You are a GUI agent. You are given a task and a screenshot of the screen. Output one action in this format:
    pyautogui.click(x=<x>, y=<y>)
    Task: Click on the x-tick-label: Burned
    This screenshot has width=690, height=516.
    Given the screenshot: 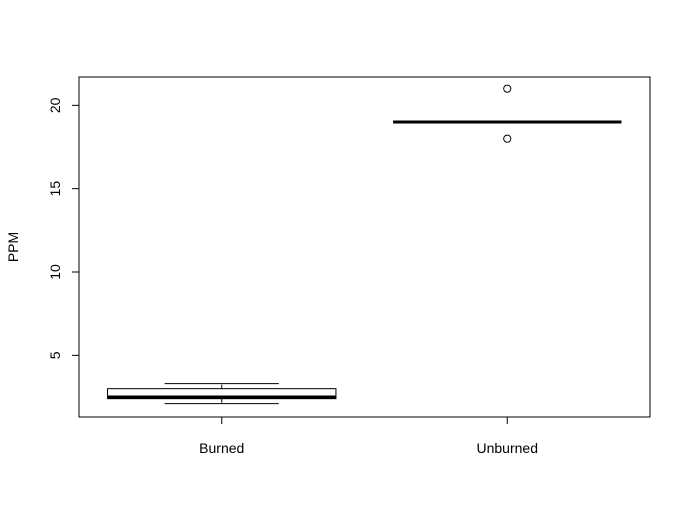 What is the action you would take?
    pyautogui.click(x=221, y=448)
    